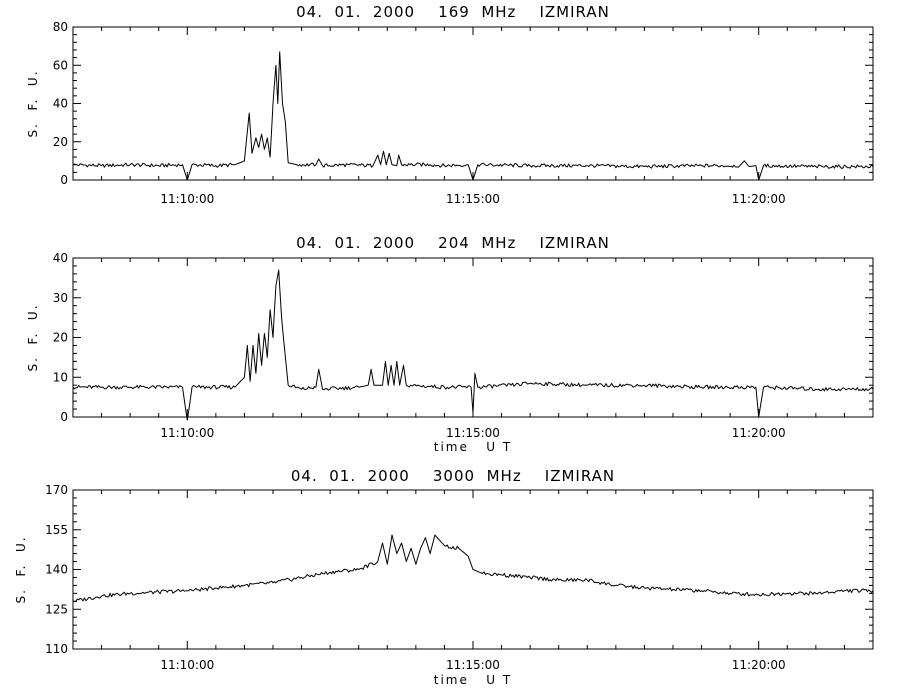 The image size is (900, 700). Describe the element at coordinates (60, 298) in the screenshot. I see `y-tick-label: 30` at that location.